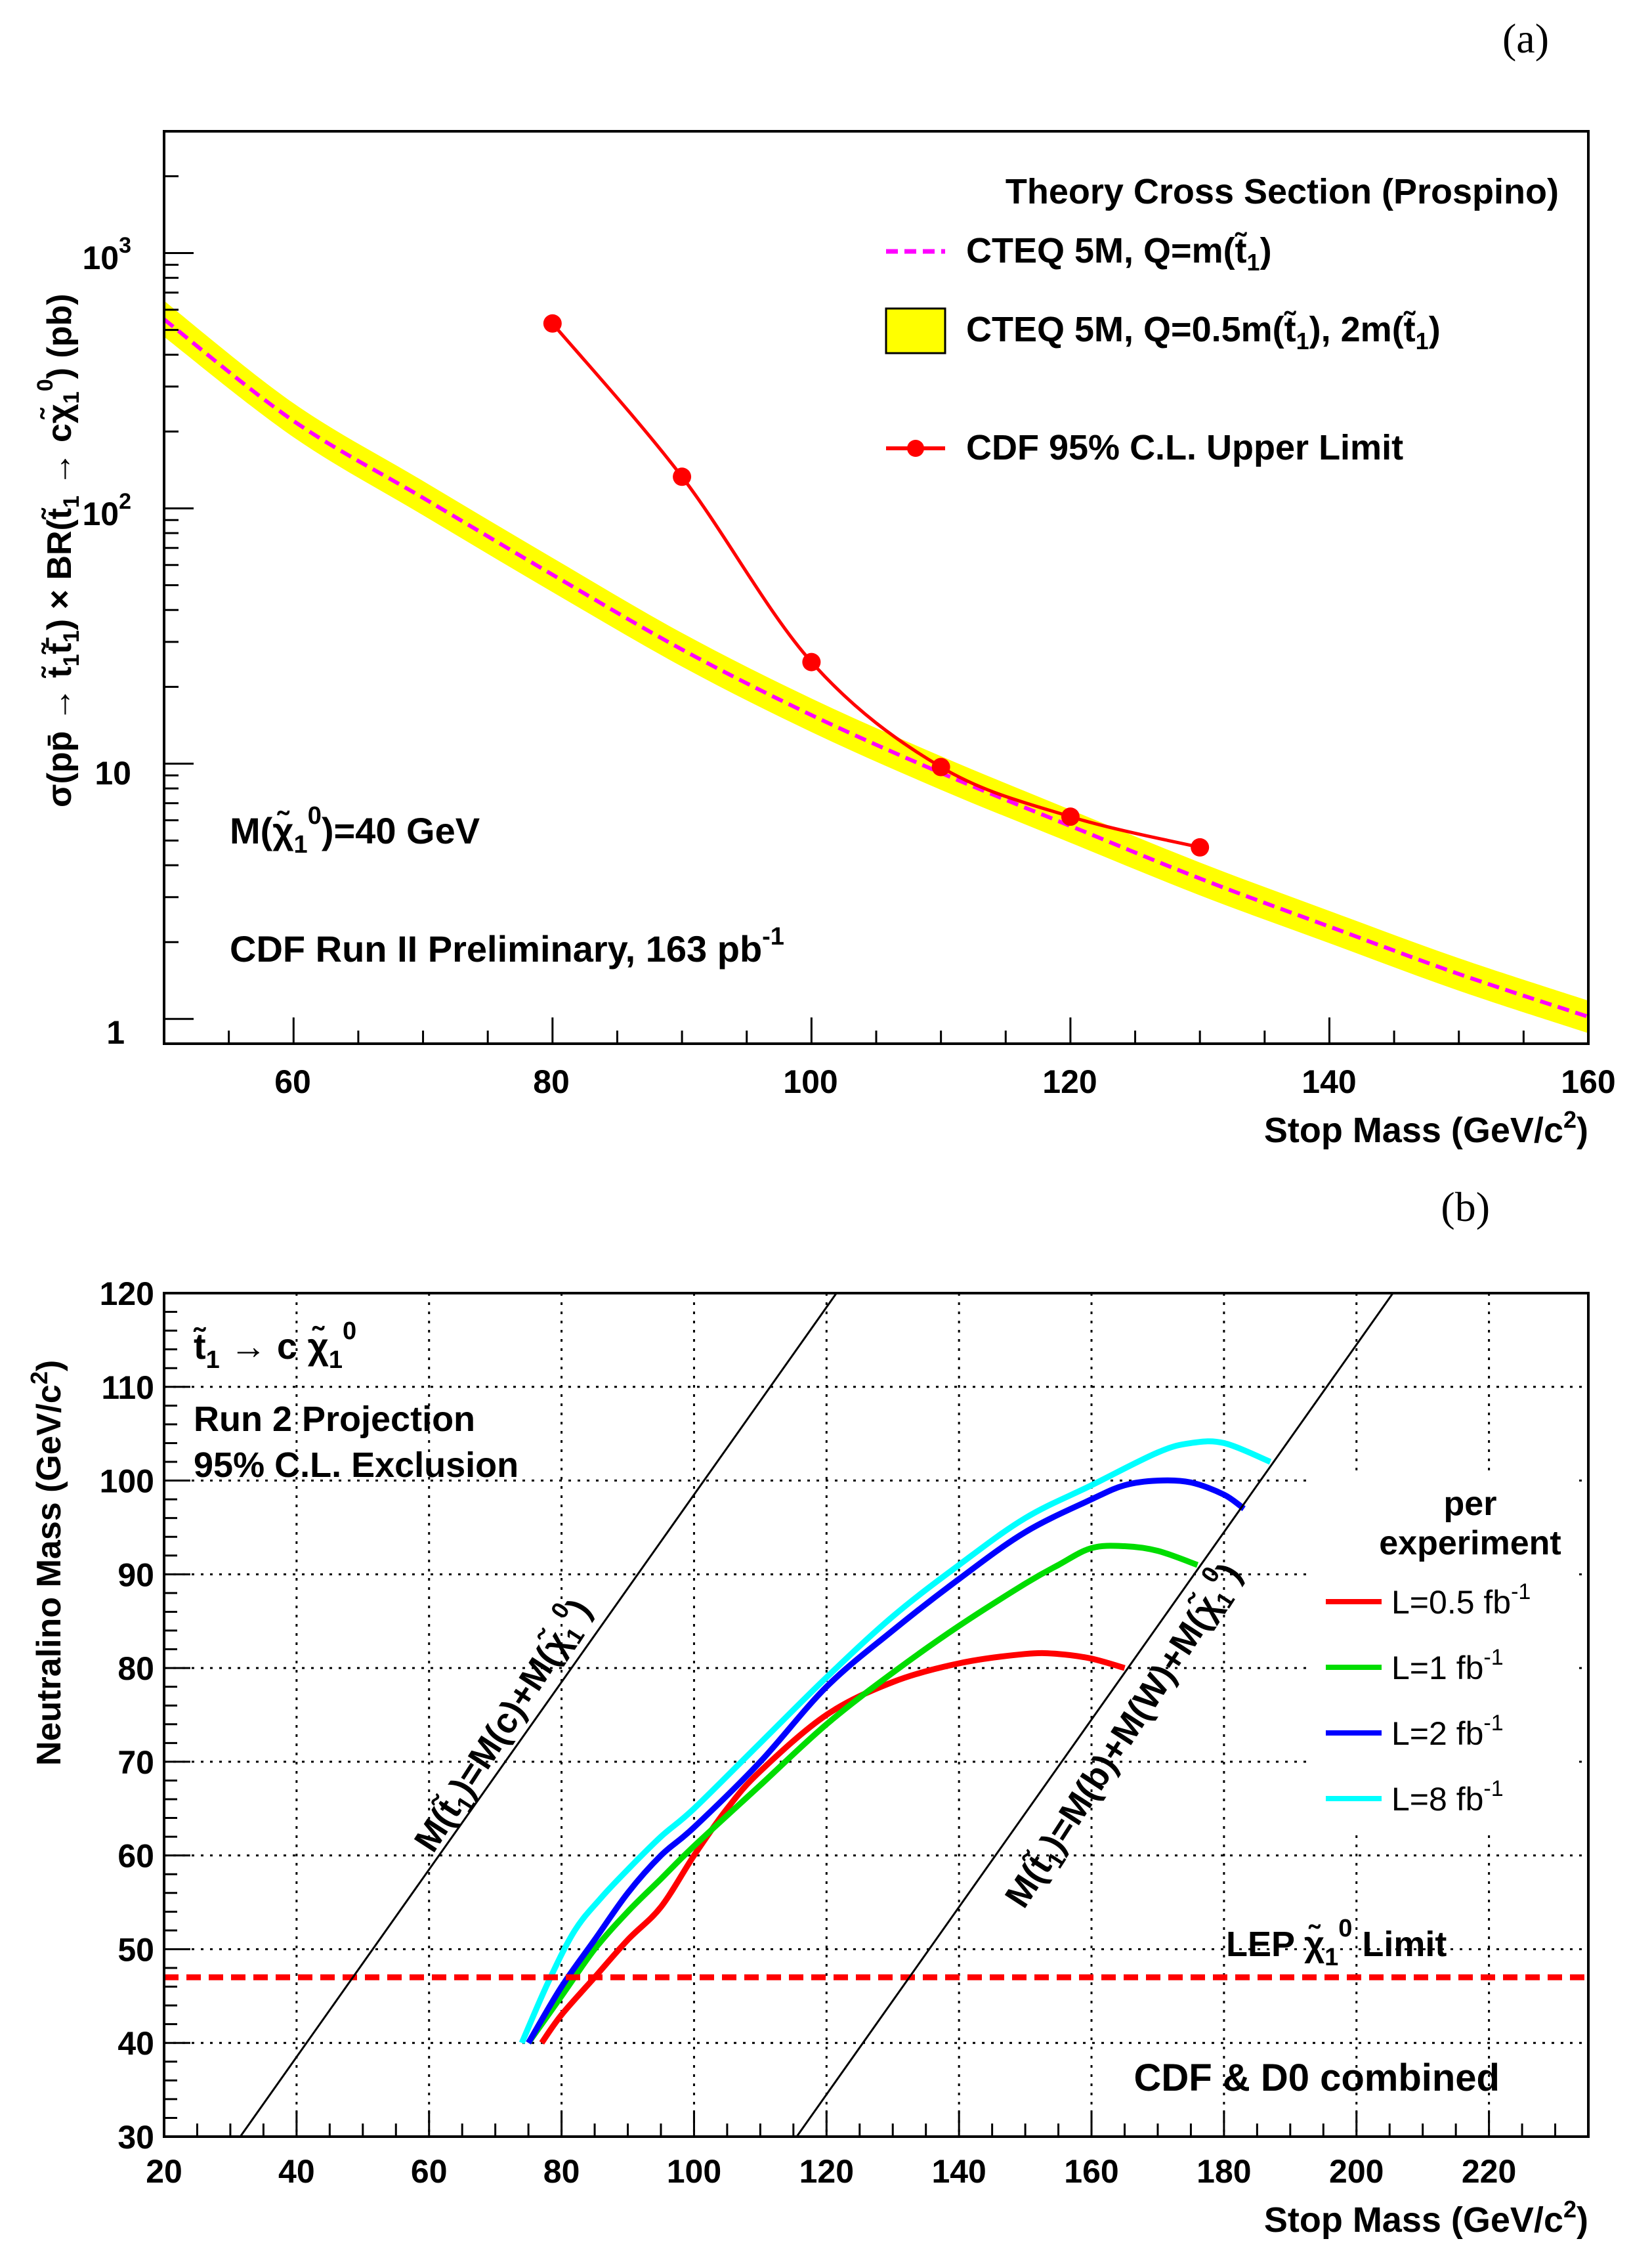 This screenshot has height=2241, width=1652. Describe the element at coordinates (1282, 191) in the screenshot. I see `legend-title: Theory Cross Section (Prospino)` at that location.